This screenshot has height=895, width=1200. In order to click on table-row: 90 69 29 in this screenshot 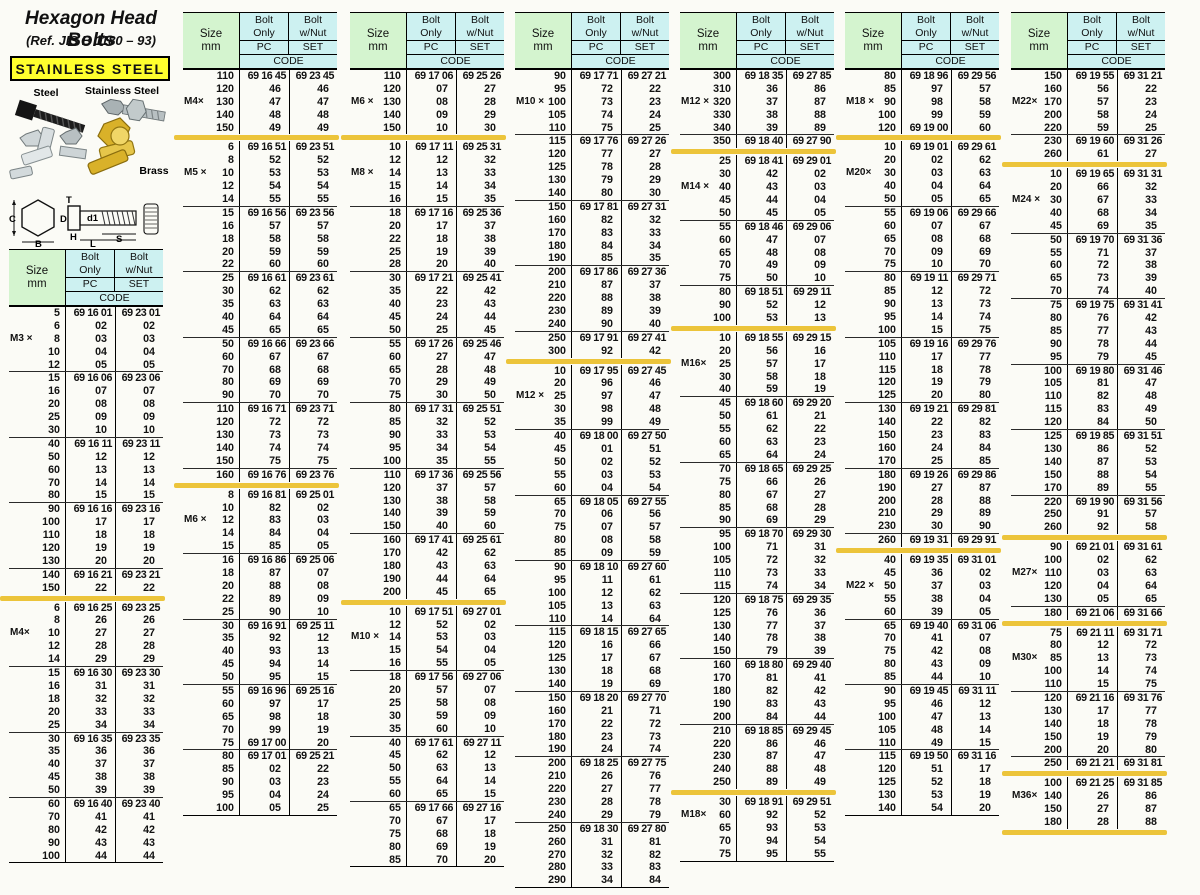, I will do `click(757, 521)`.